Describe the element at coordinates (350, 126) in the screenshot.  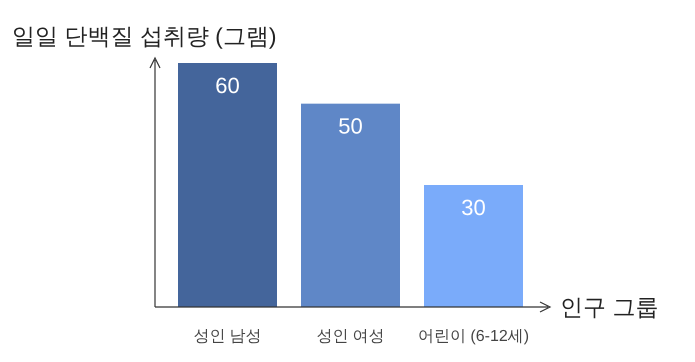
I see `data-label: 50` at that location.